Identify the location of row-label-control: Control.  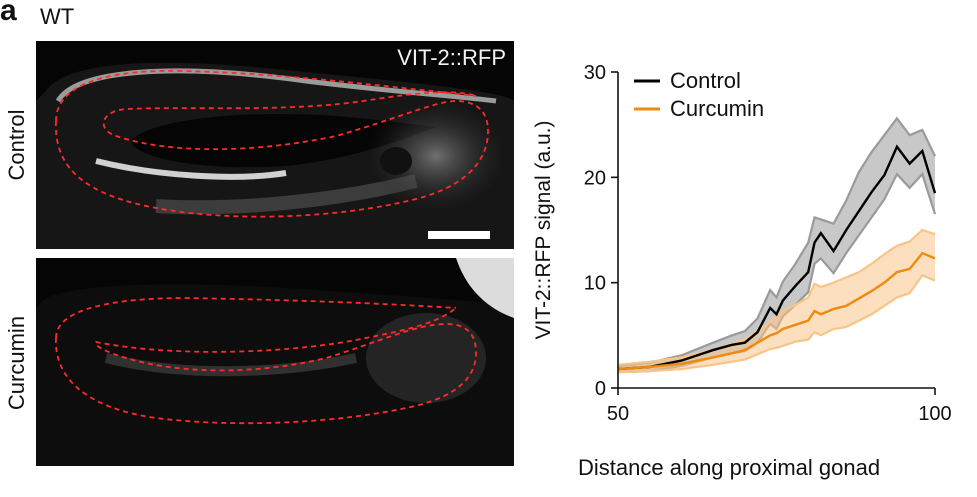
(16, 145).